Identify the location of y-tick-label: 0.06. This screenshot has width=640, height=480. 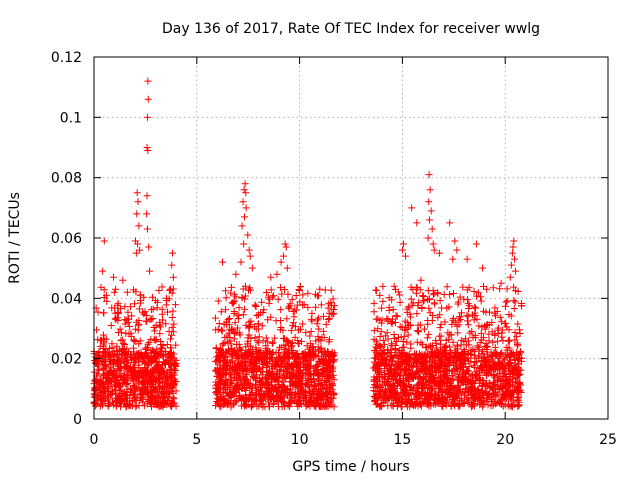
(66, 239).